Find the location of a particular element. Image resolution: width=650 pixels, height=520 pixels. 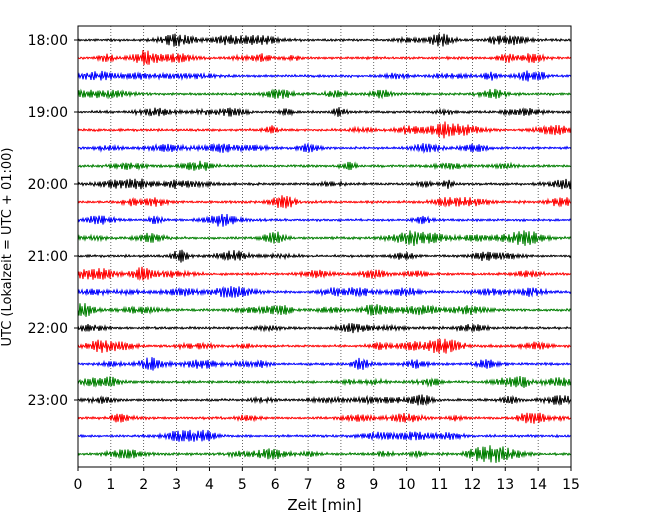

x-tick-label: 13 is located at coordinates (505, 485).